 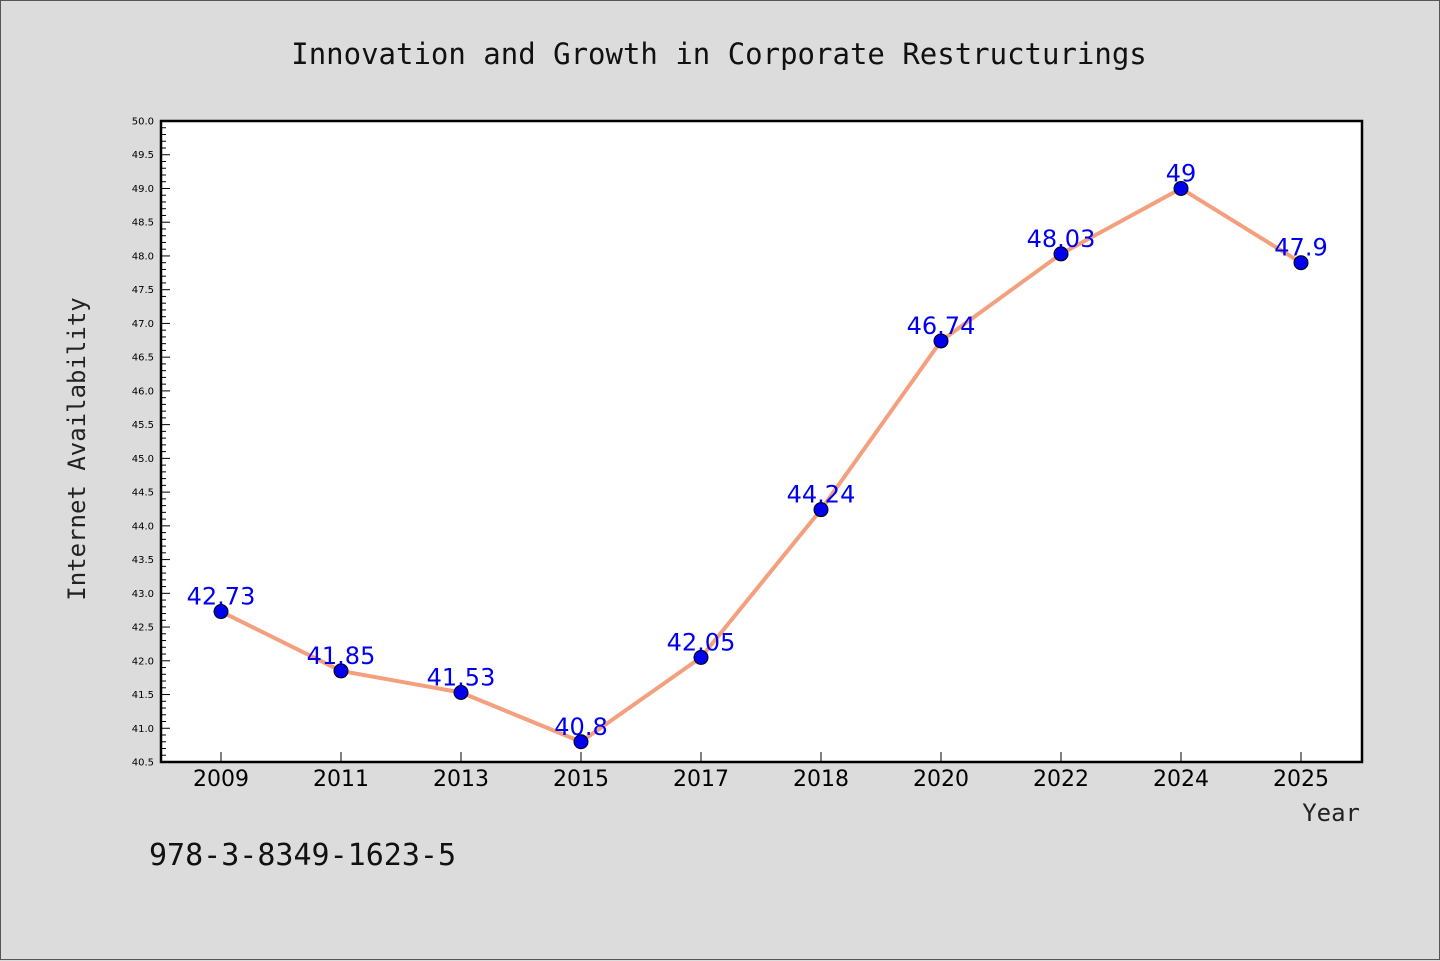 What do you see at coordinates (143, 560) in the screenshot?
I see `y-tick-label: 43.5` at bounding box center [143, 560].